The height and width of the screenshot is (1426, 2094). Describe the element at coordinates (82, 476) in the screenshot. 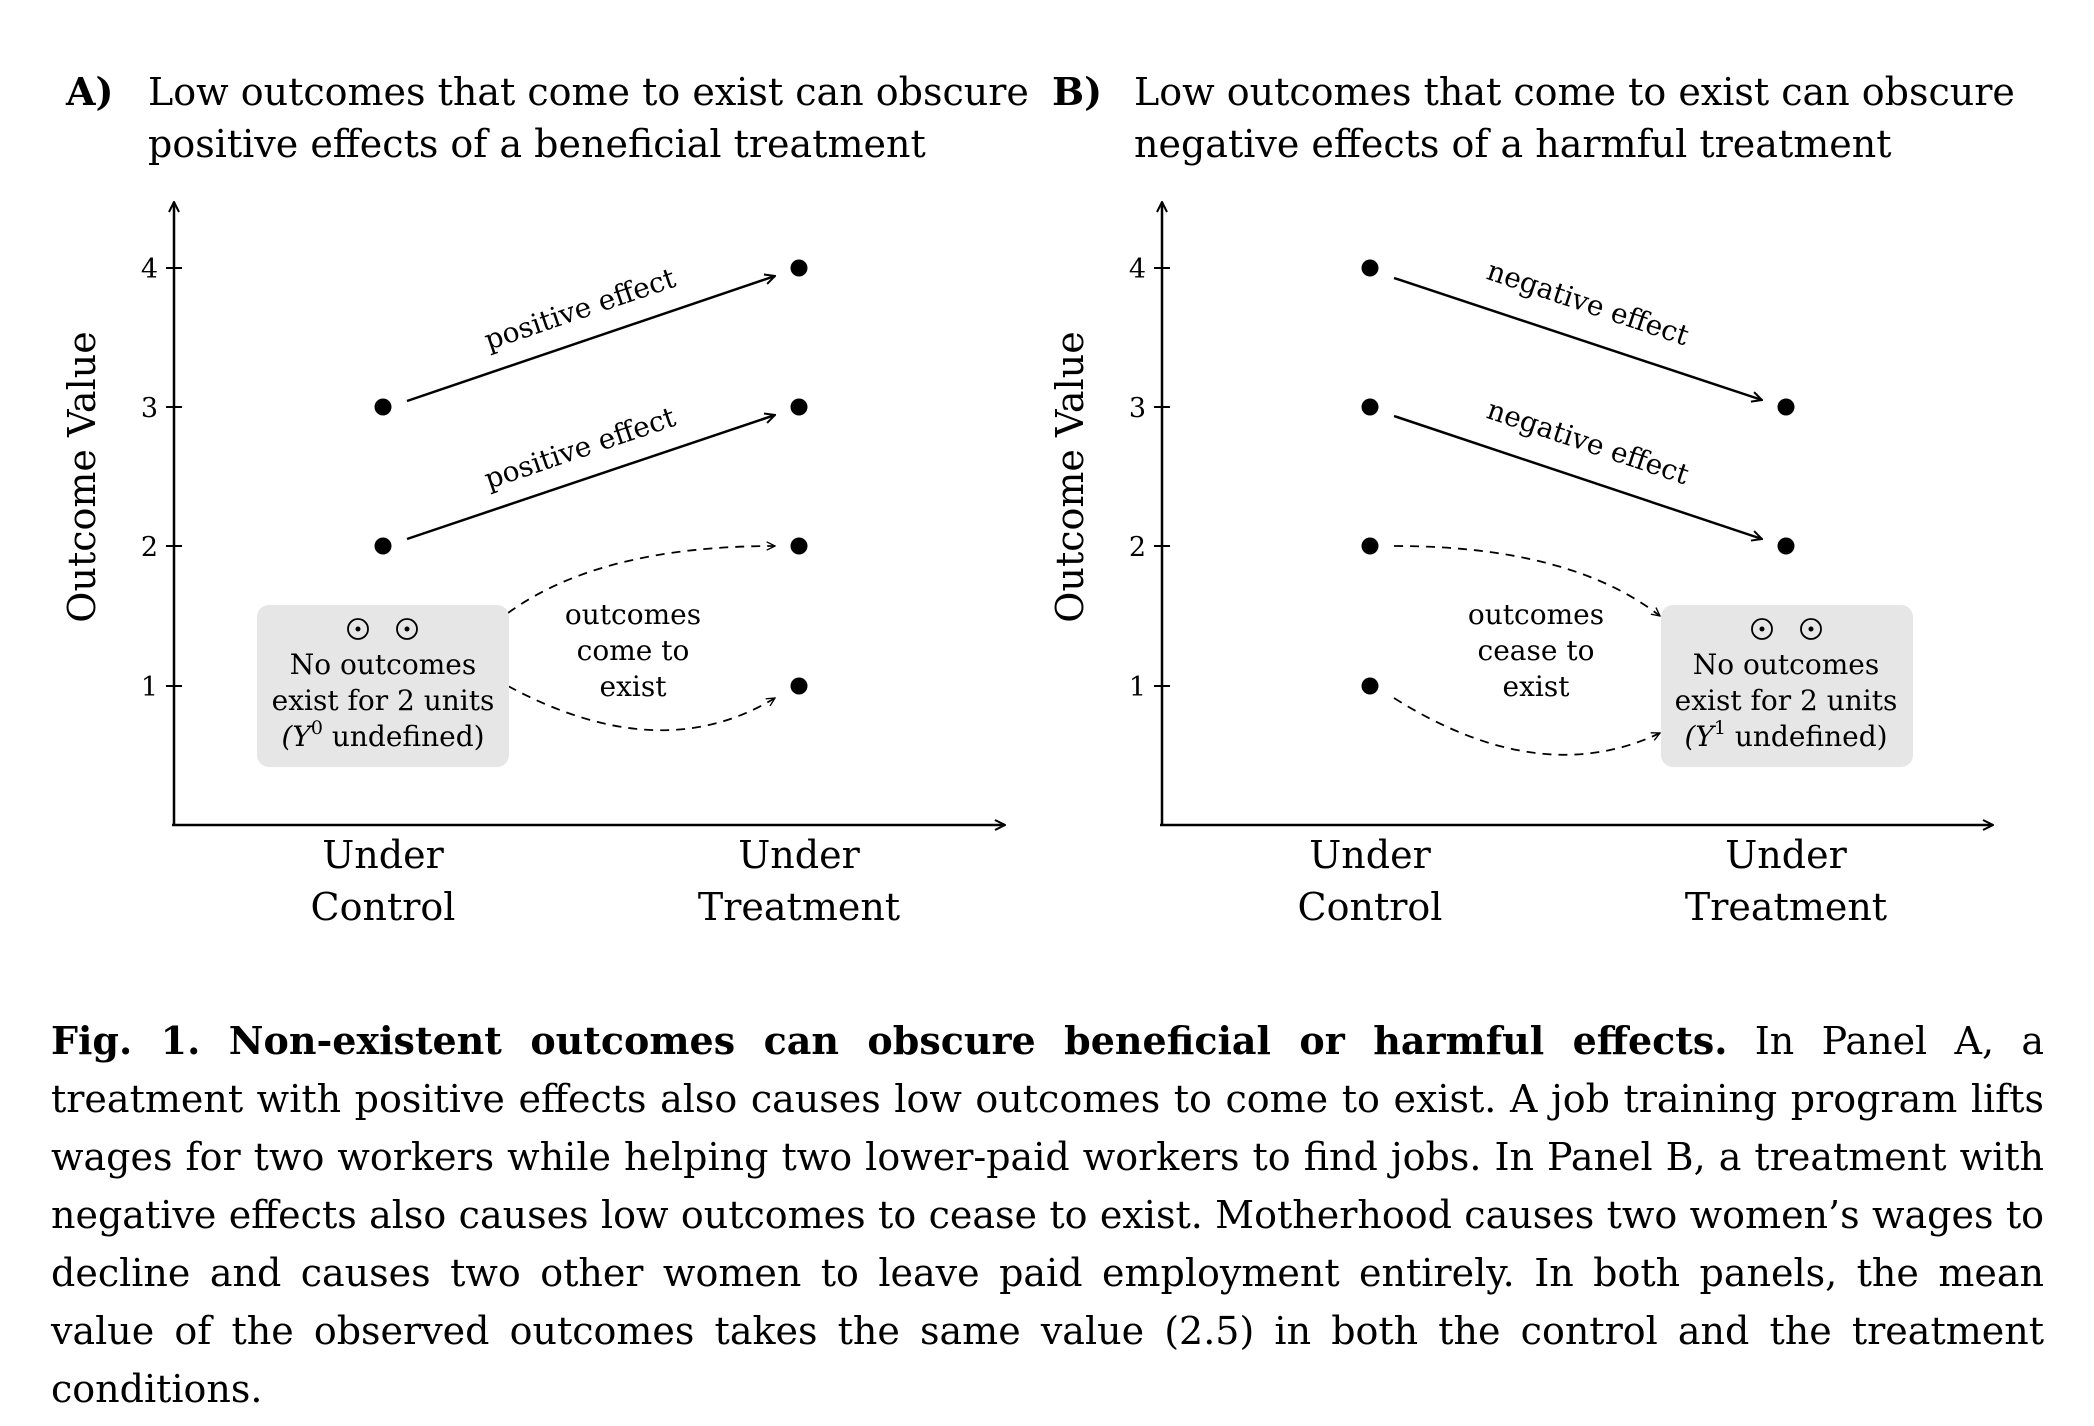

I see `panel-a-y-axis-label: Outcome Value` at that location.